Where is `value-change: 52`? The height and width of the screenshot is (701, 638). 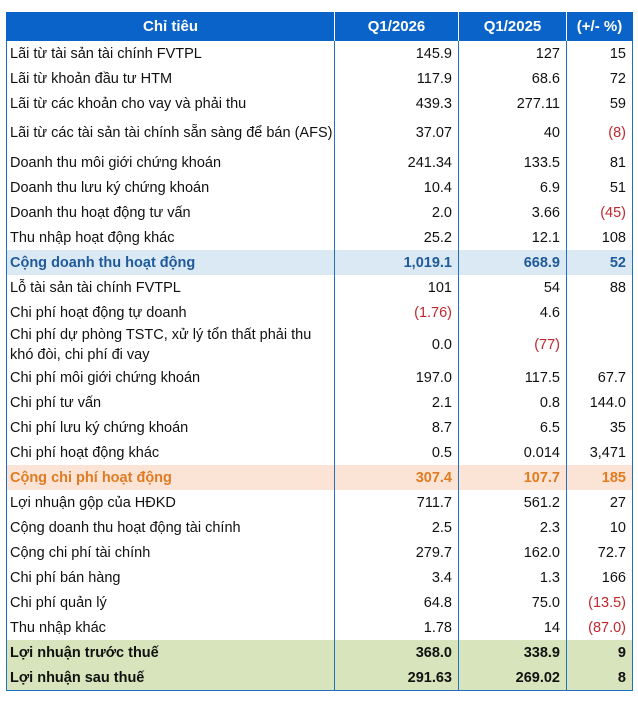 value-change: 52 is located at coordinates (599, 262).